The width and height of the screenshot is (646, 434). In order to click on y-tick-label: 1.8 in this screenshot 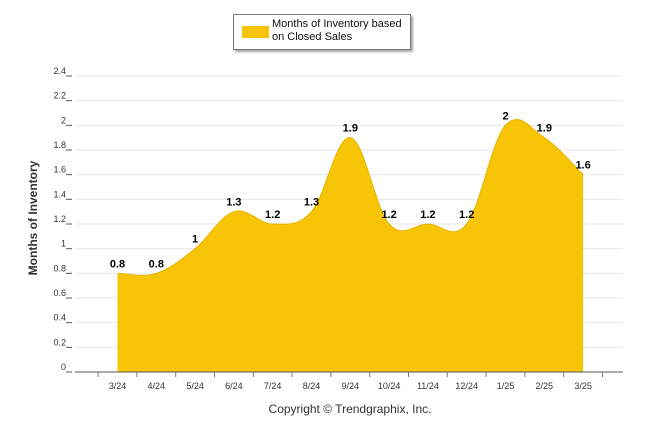, I will do `click(59, 145)`.